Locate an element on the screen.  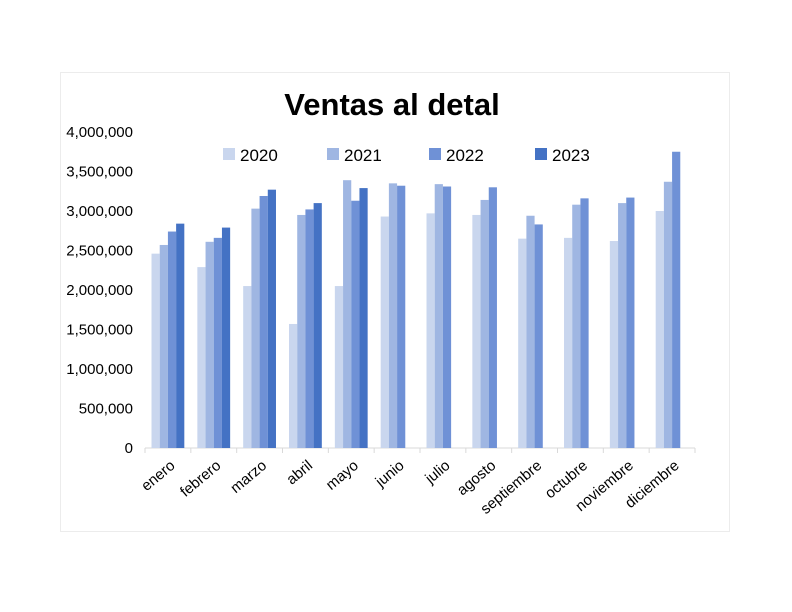
bar-2023-abril is located at coordinates (317, 325).